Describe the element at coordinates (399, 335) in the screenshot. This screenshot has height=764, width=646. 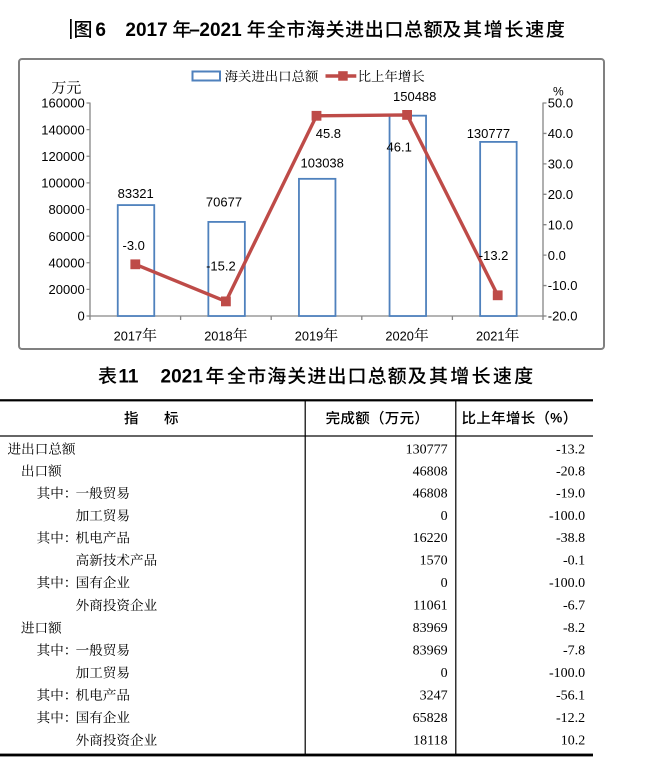
I see `svg-text: 2020` at that location.